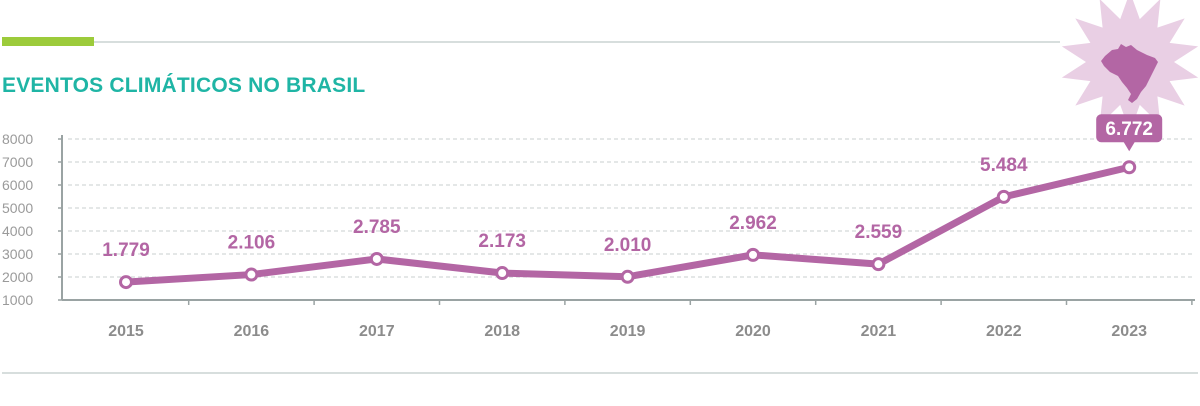 Image resolution: width=1200 pixels, height=406 pixels. Describe the element at coordinates (252, 243) in the screenshot. I see `data-label: 2.106` at that location.